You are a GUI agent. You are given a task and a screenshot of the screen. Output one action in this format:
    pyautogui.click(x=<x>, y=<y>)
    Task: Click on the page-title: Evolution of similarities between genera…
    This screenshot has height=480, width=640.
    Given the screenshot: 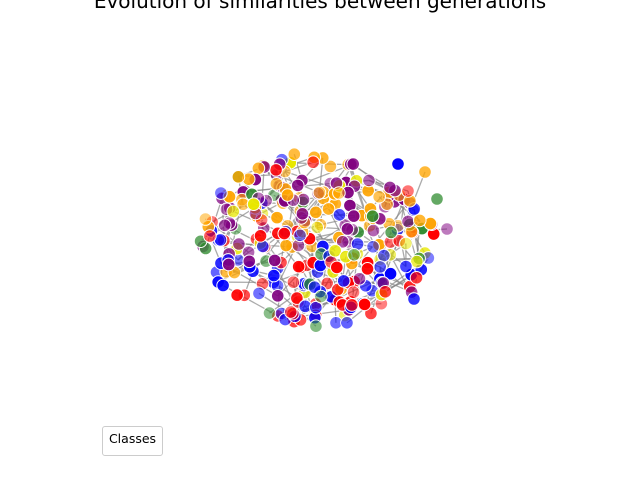 What is the action you would take?
    pyautogui.click(x=320, y=6)
    